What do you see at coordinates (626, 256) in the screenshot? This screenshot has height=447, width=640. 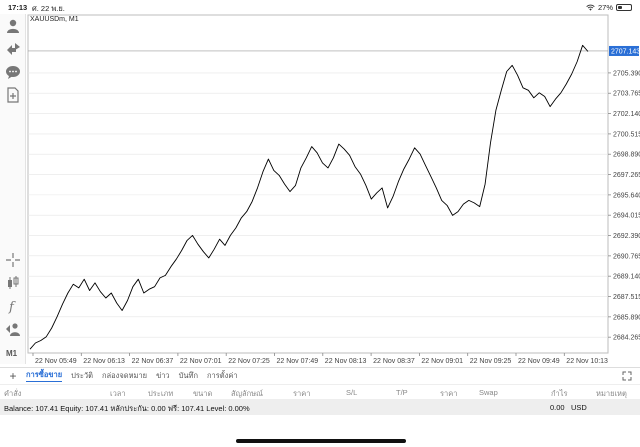 I see `y-tick-label: 2690.765` at bounding box center [626, 256].